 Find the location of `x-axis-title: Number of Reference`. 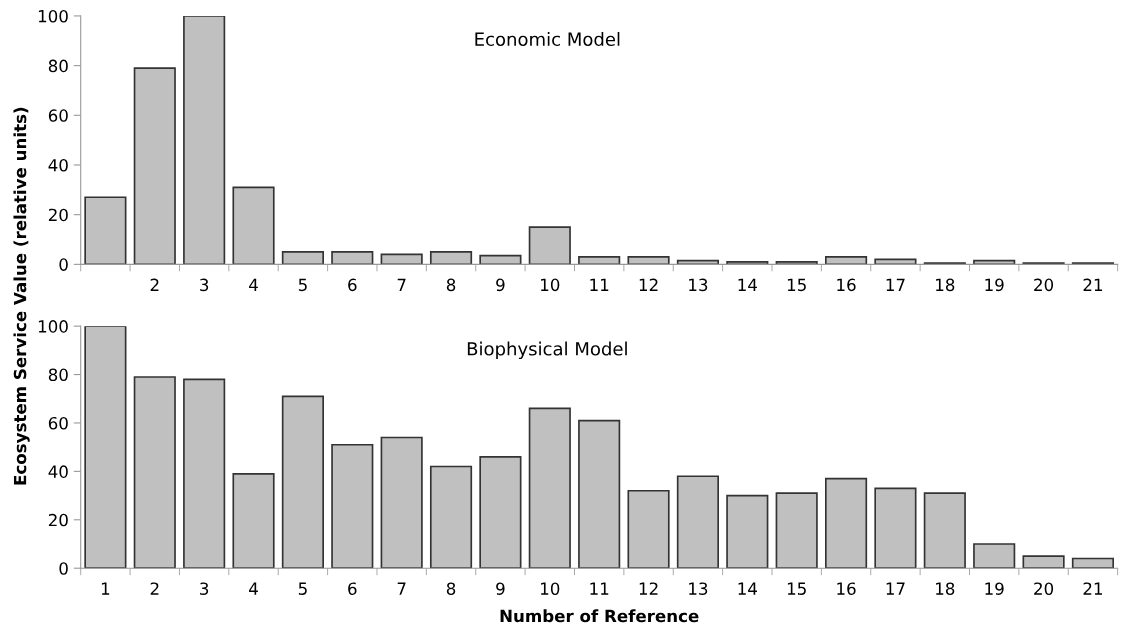

x-axis-title: Number of Reference is located at coordinates (599, 616).